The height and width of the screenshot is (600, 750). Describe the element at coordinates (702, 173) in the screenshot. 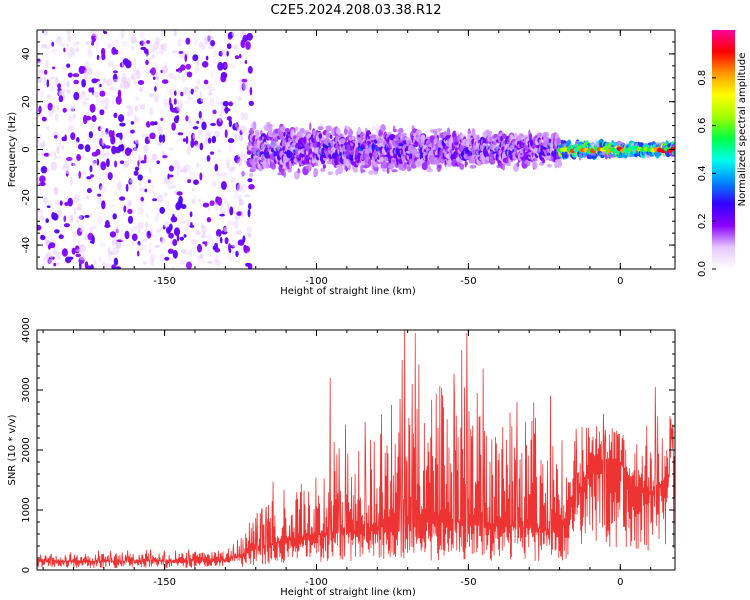

I see `colorbar-tick-label: 0.4` at that location.